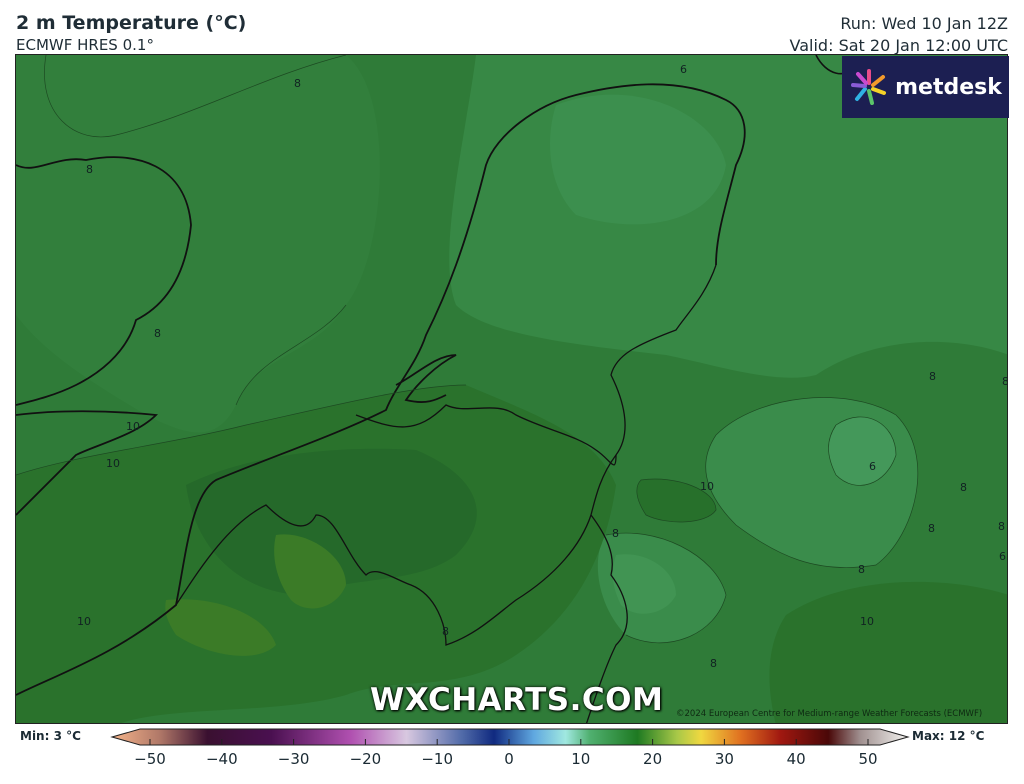 The height and width of the screenshot is (784, 1024). I want to click on chart-title: 2 m Temperature (°C), so click(131, 23).